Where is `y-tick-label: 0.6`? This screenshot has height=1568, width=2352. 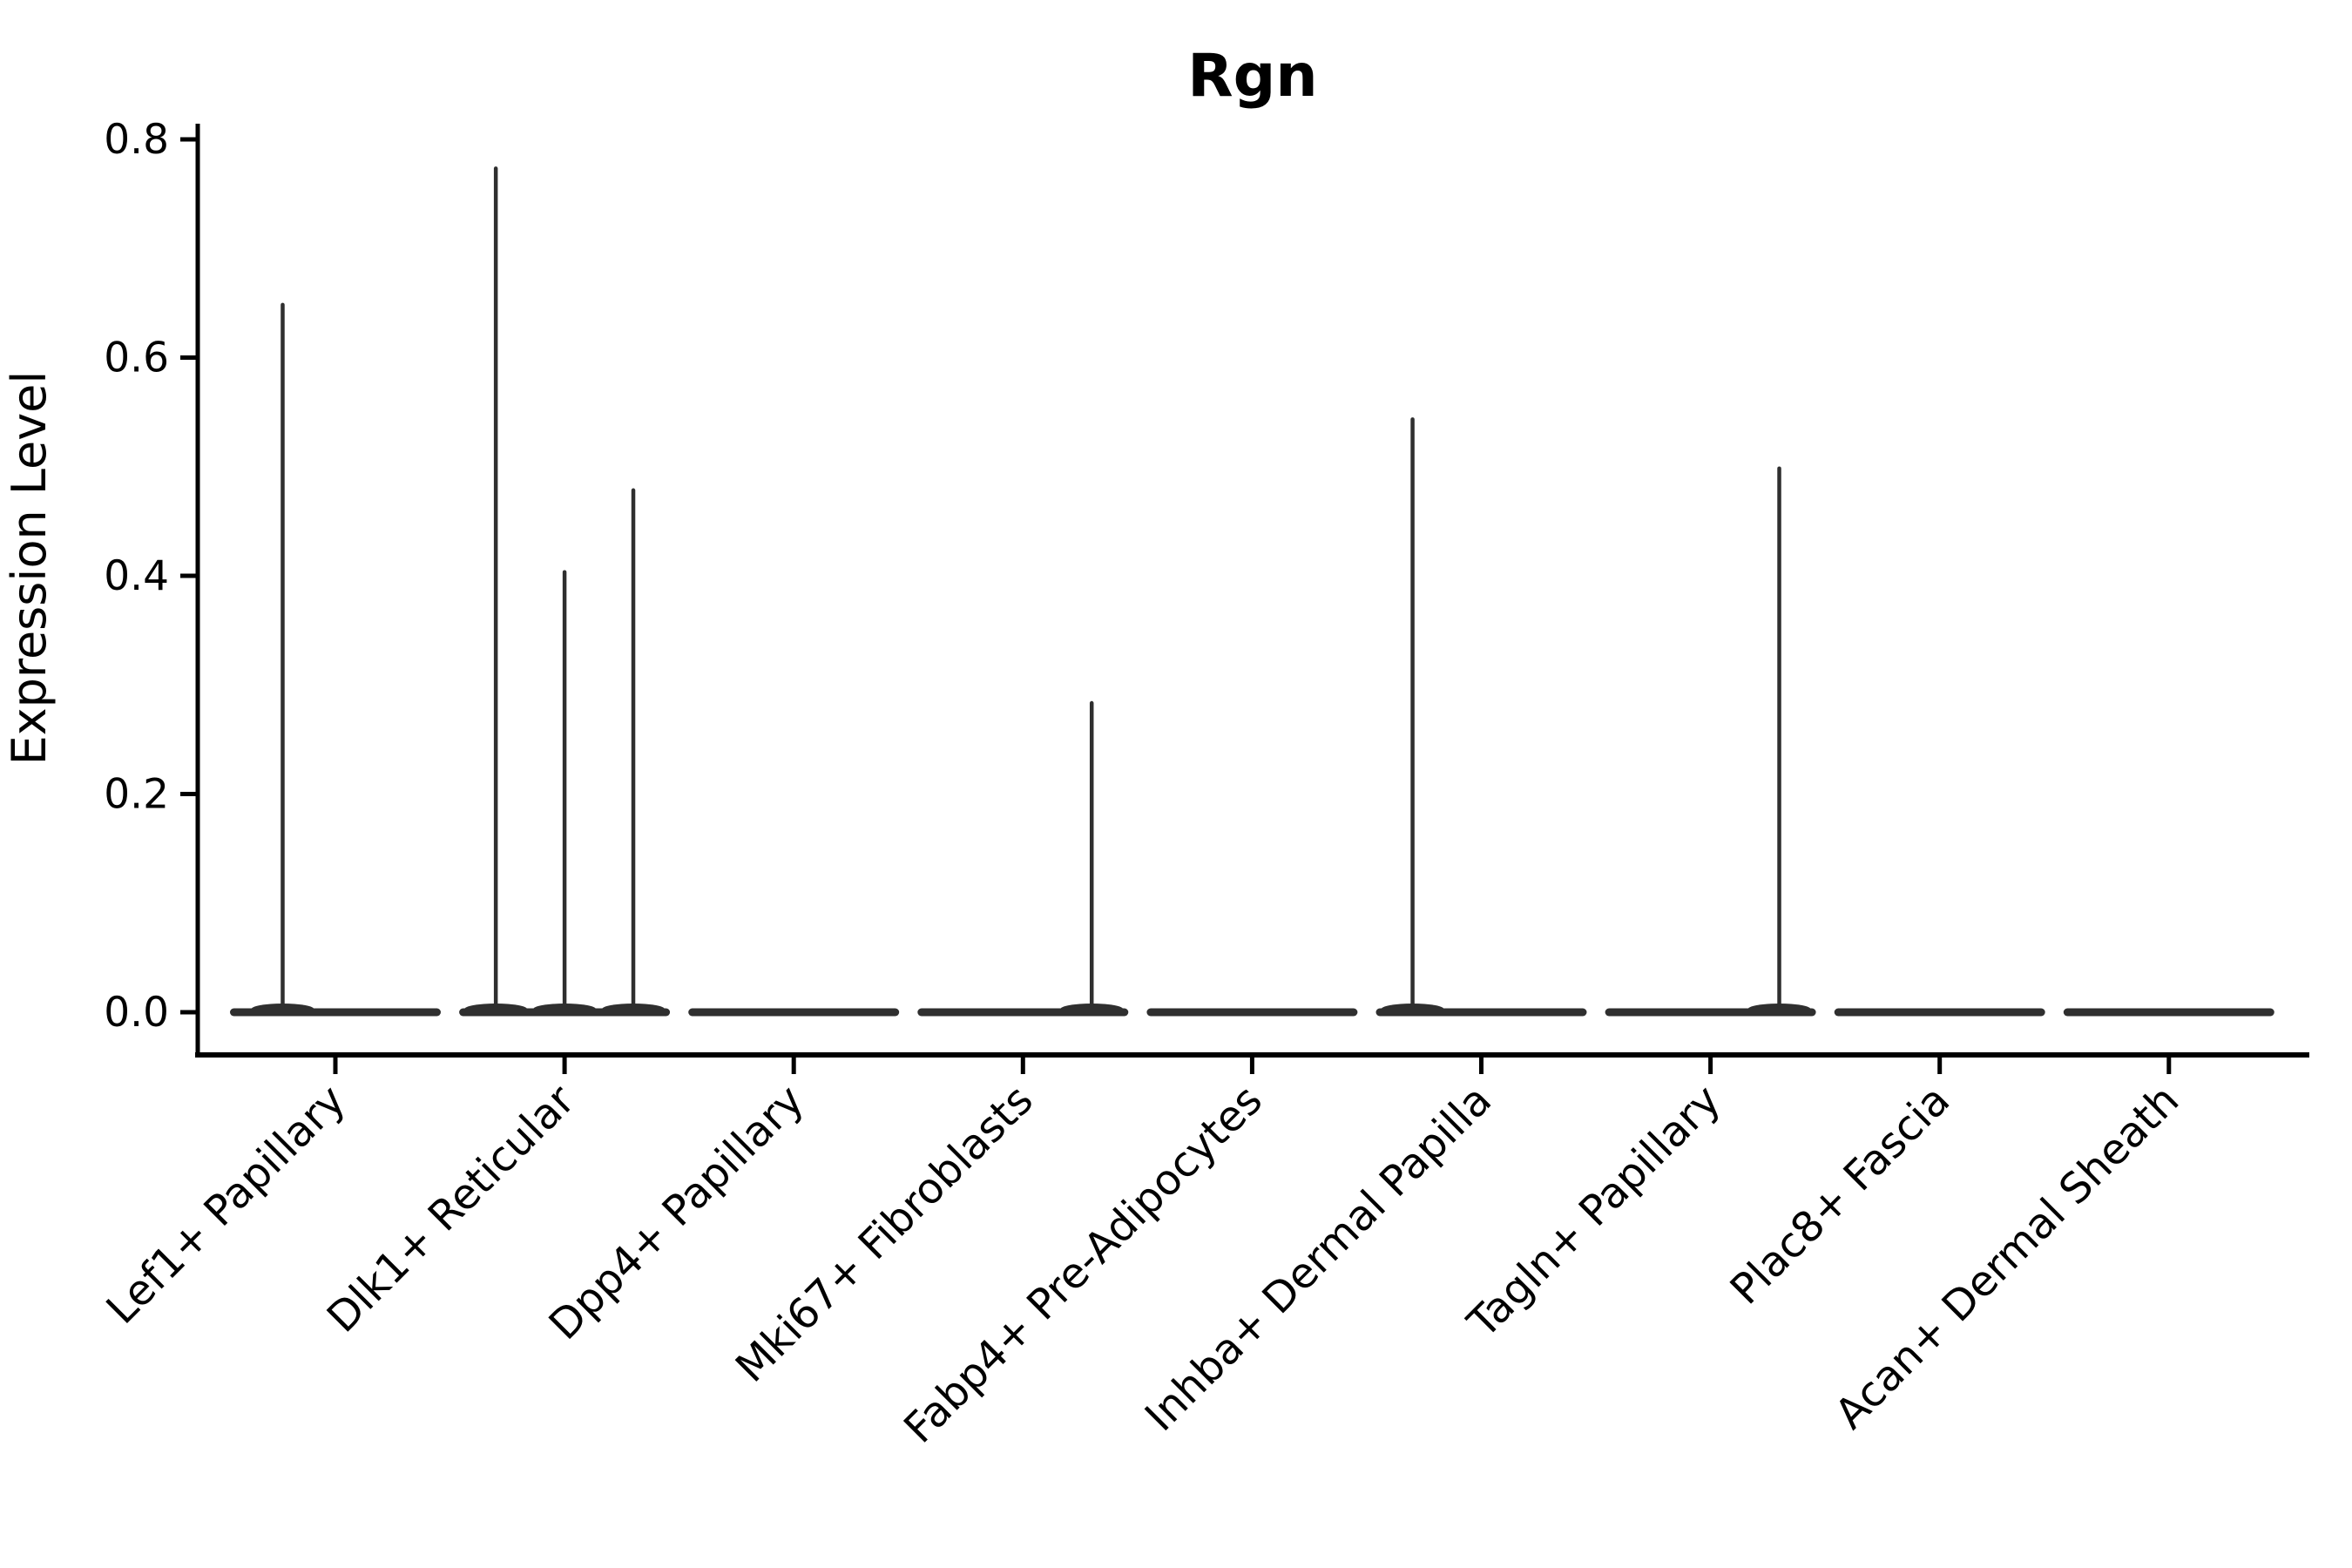 y-tick-label: 0.6 is located at coordinates (136, 358).